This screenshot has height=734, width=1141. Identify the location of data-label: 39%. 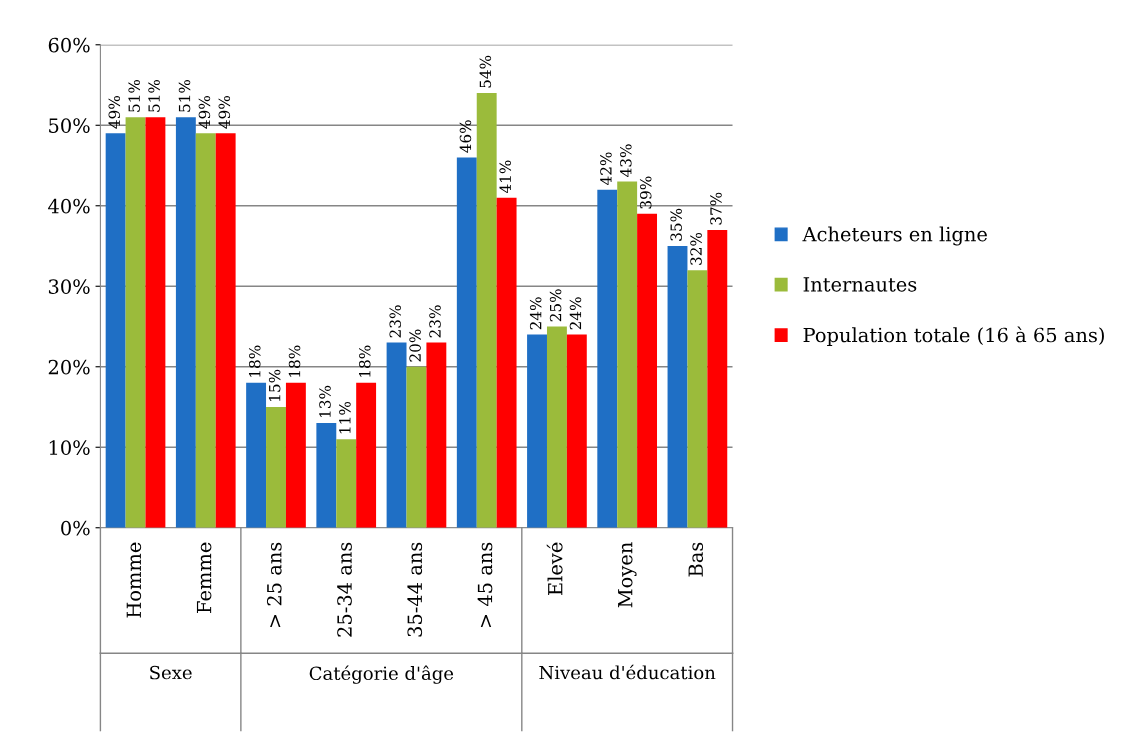
(645, 192).